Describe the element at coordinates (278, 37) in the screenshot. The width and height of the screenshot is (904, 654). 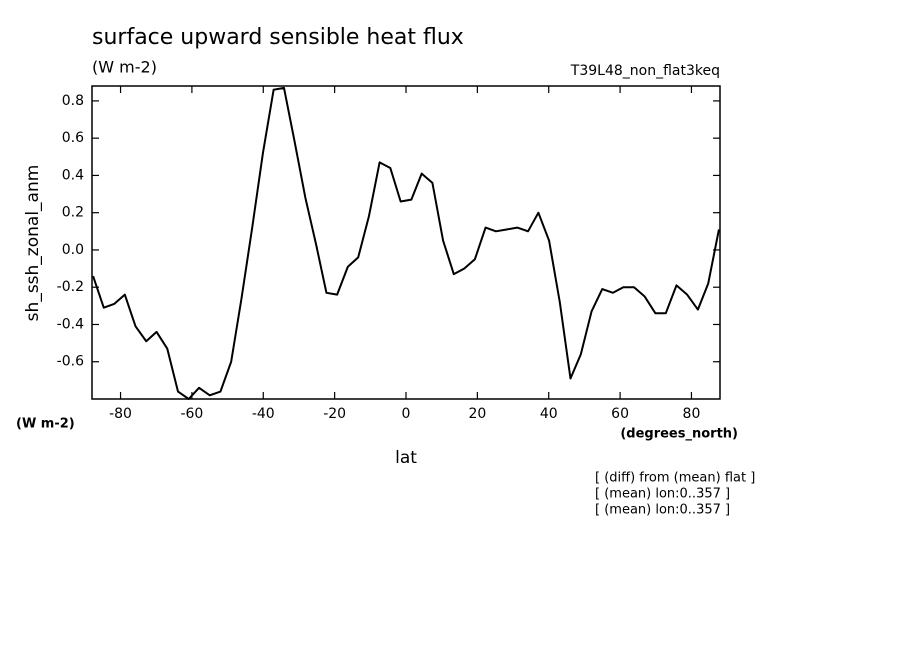
I see `chart-title: surface upward sensible heat flux` at that location.